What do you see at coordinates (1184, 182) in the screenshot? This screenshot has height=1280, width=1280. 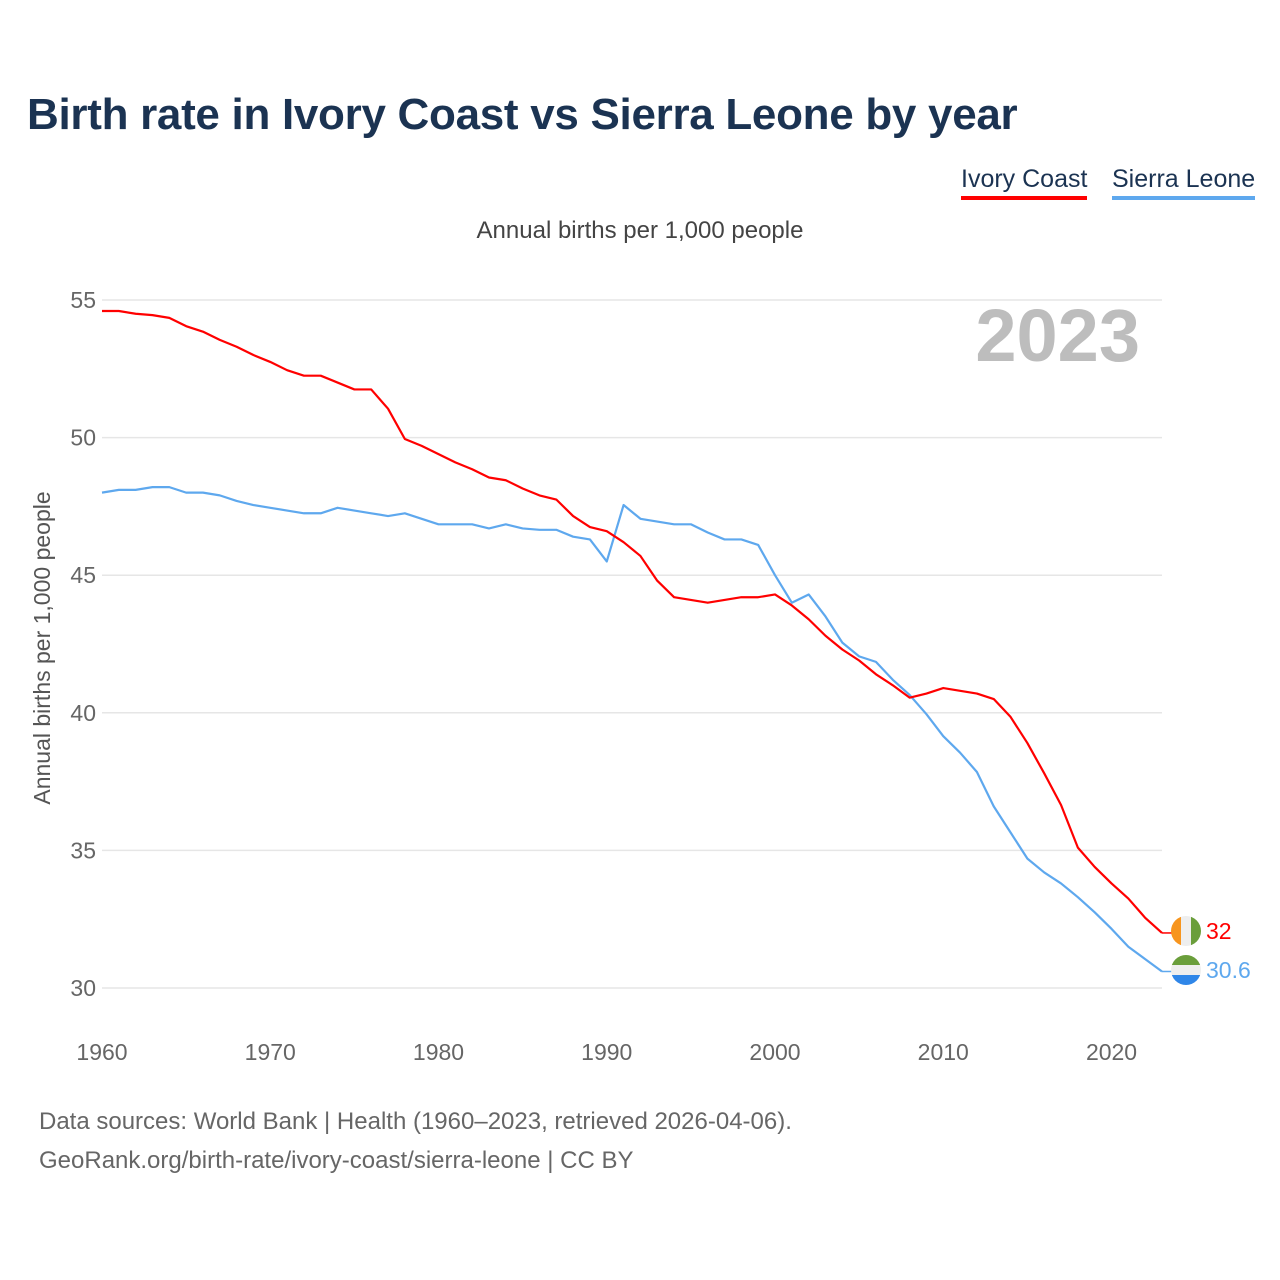 I see `legend-item-sierra-leone: Sierra Leone` at bounding box center [1184, 182].